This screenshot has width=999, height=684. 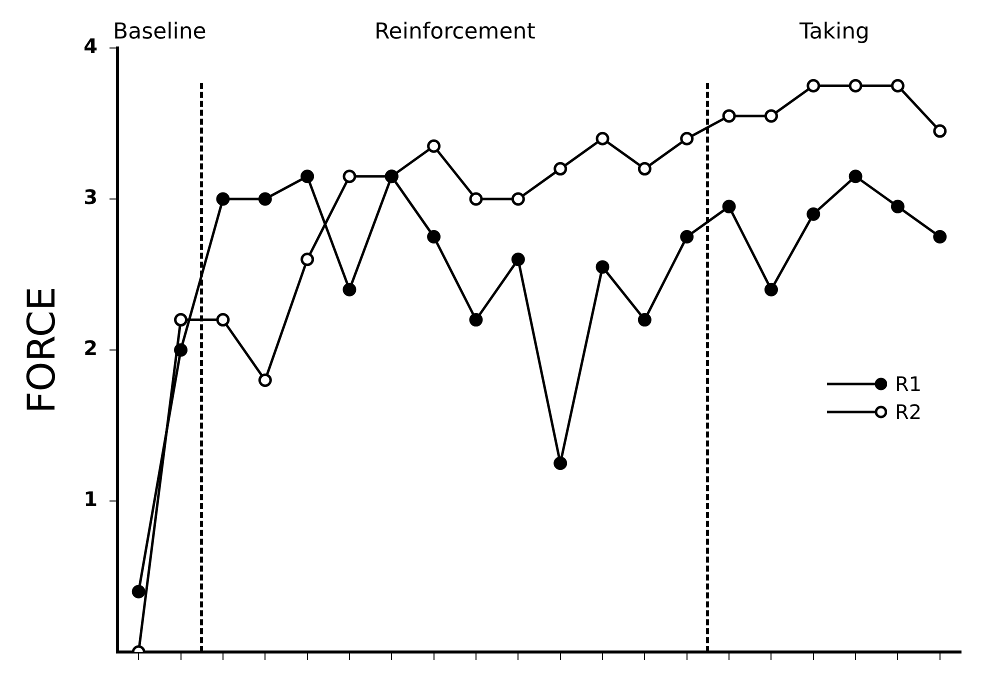 I want to click on legend-label: R1, so click(x=908, y=384).